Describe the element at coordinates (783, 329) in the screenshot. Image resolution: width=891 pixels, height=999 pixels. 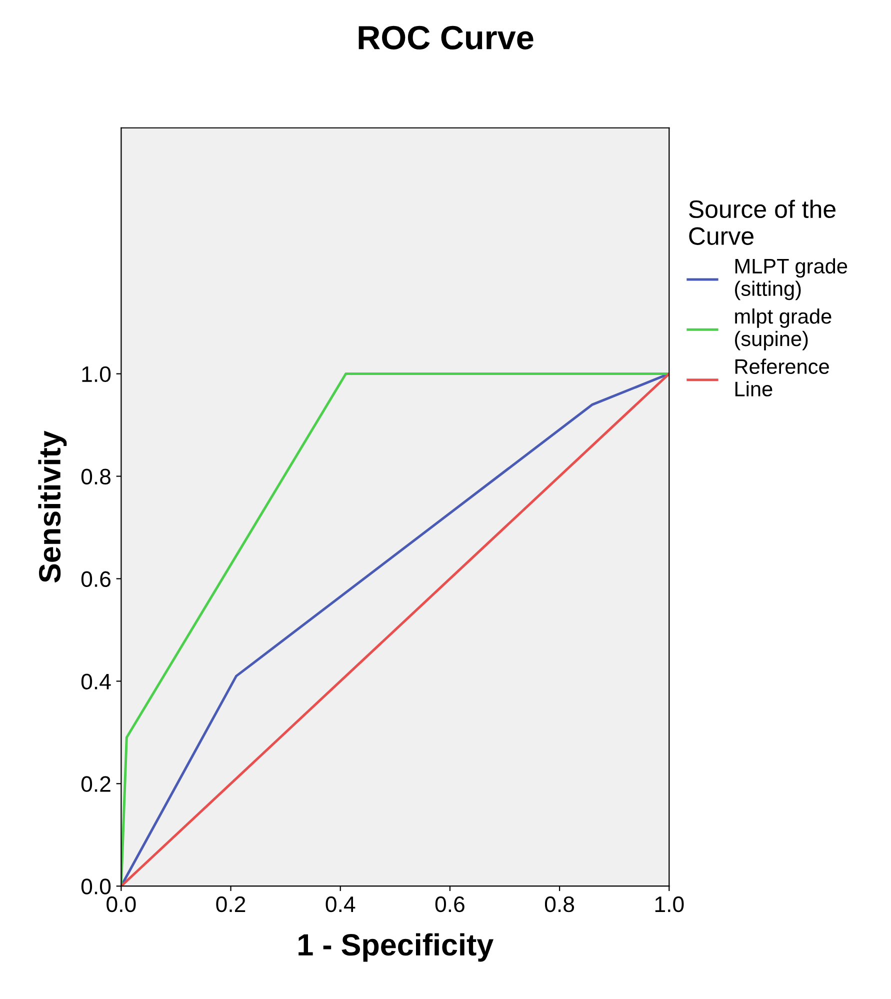
I see `legend-label: mlpt grade (supine)` at that location.